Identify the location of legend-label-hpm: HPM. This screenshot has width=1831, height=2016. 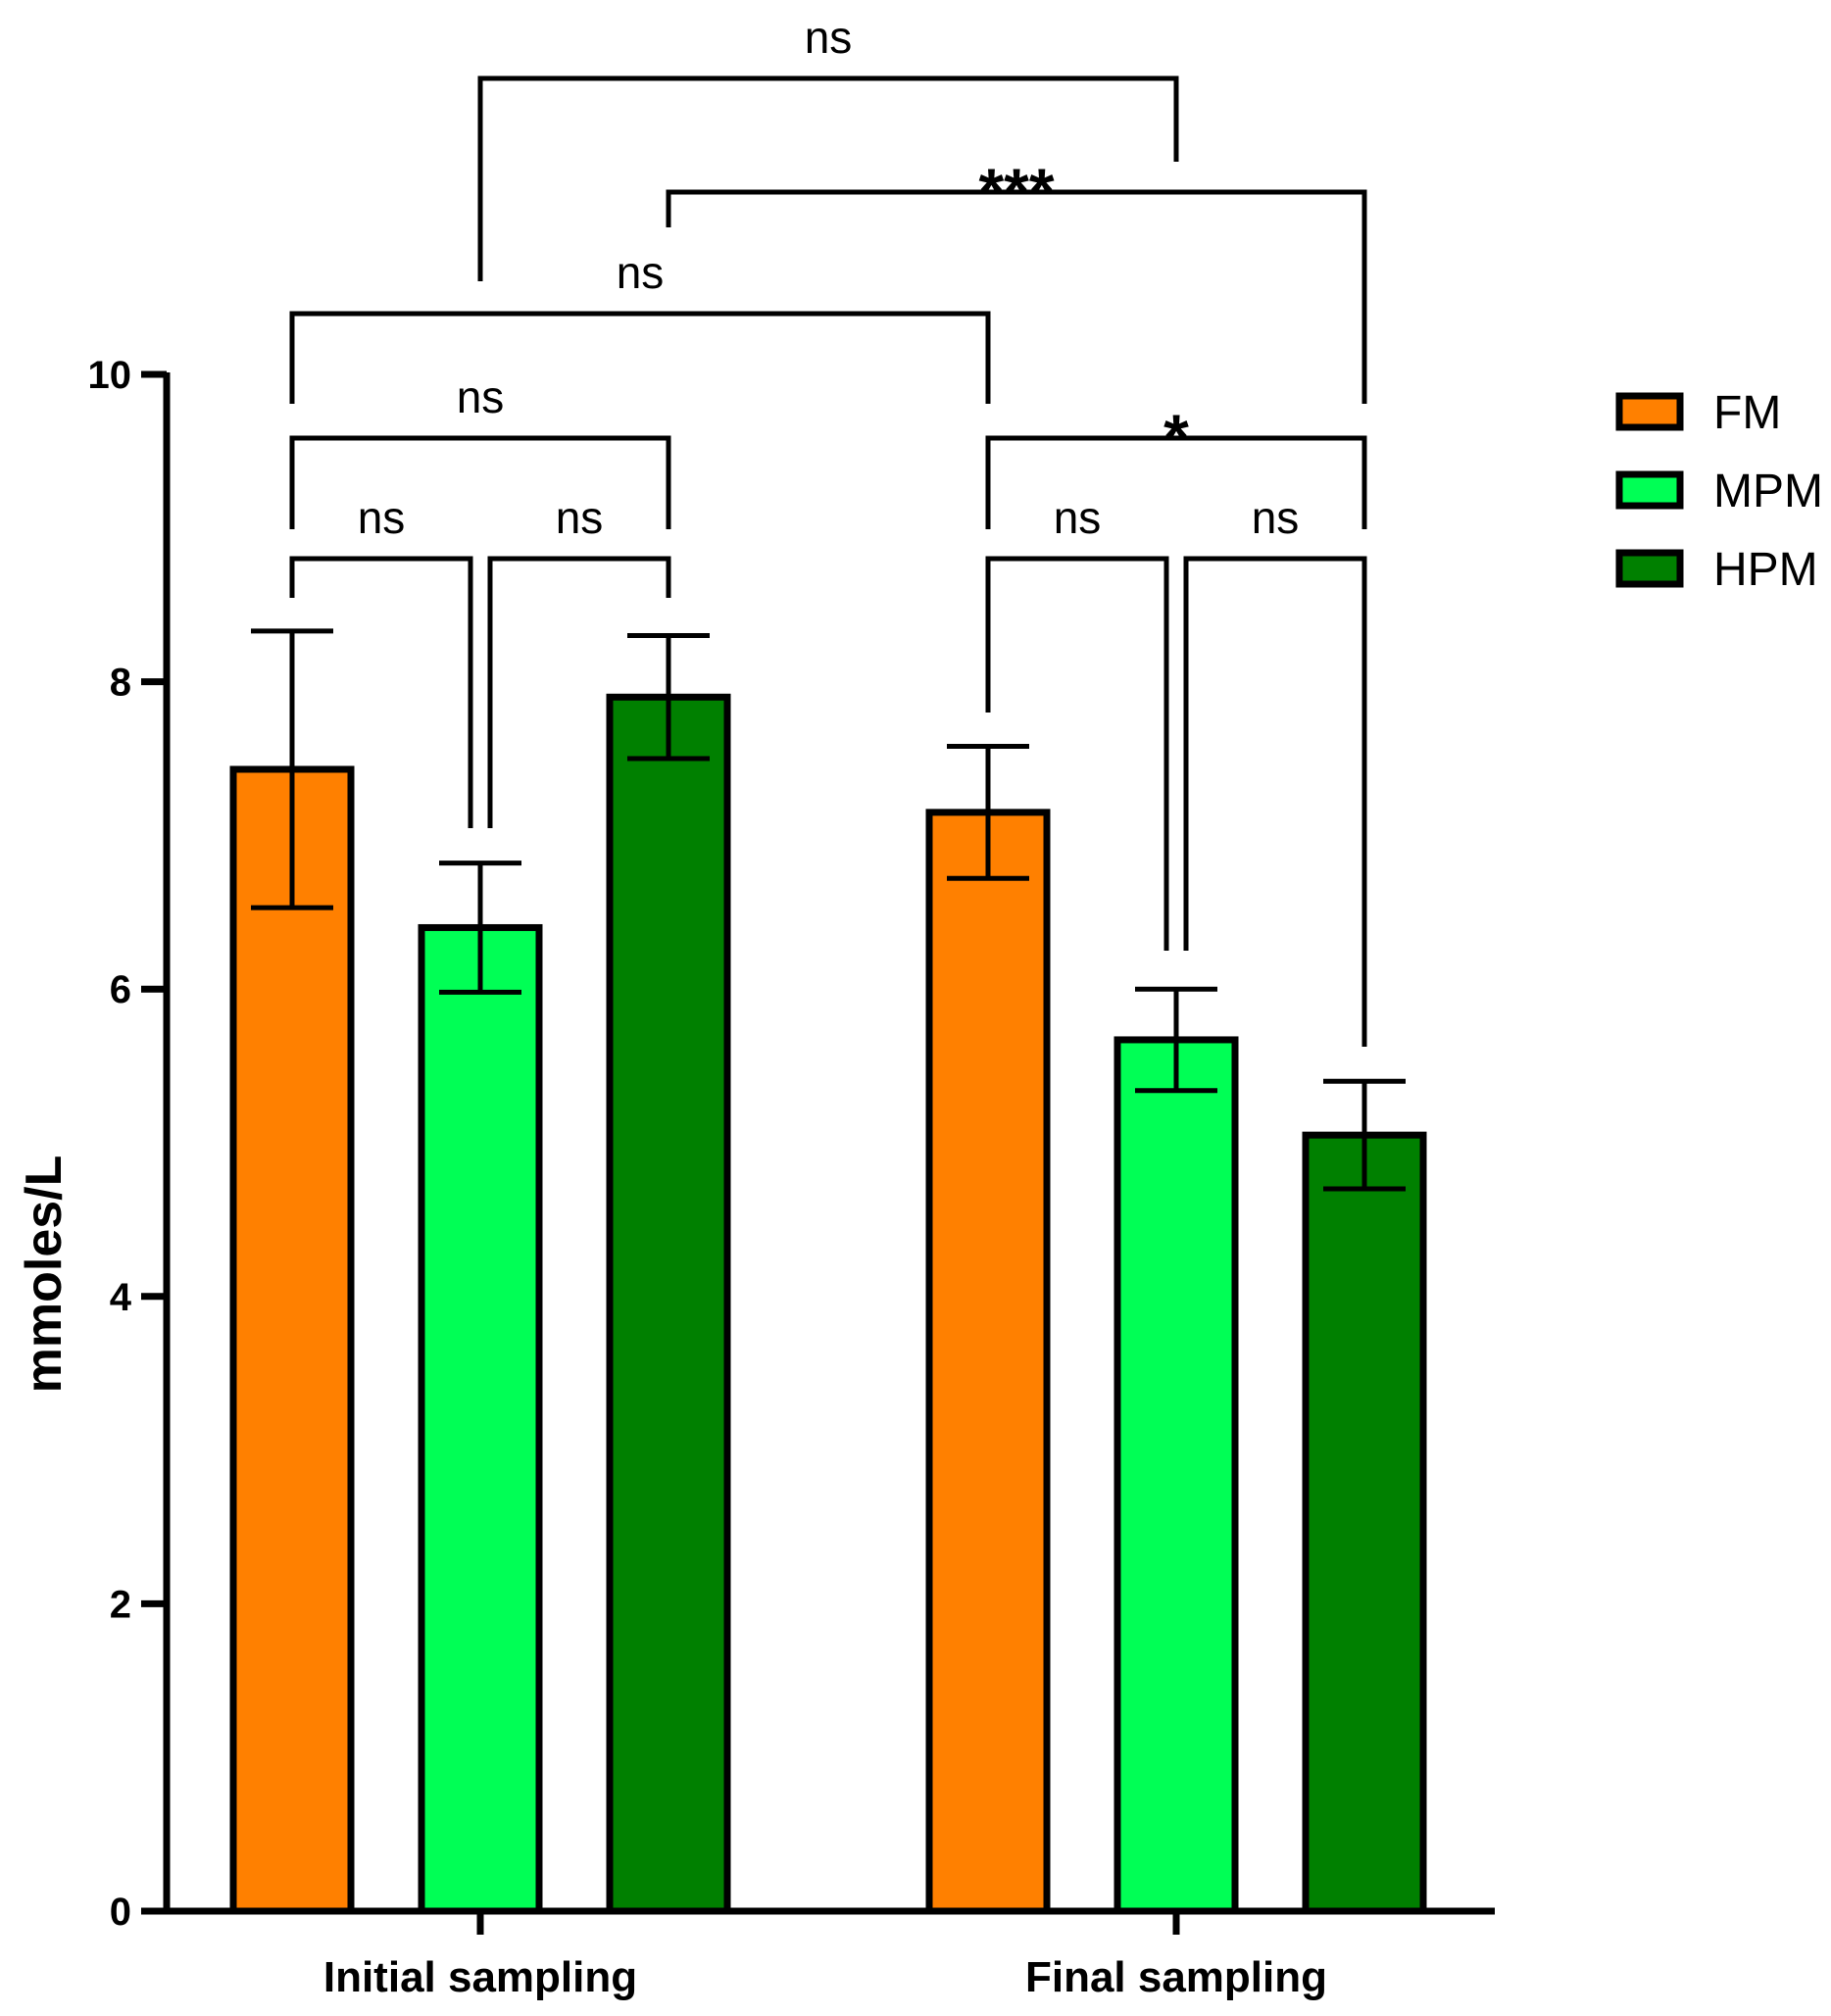
(1765, 570).